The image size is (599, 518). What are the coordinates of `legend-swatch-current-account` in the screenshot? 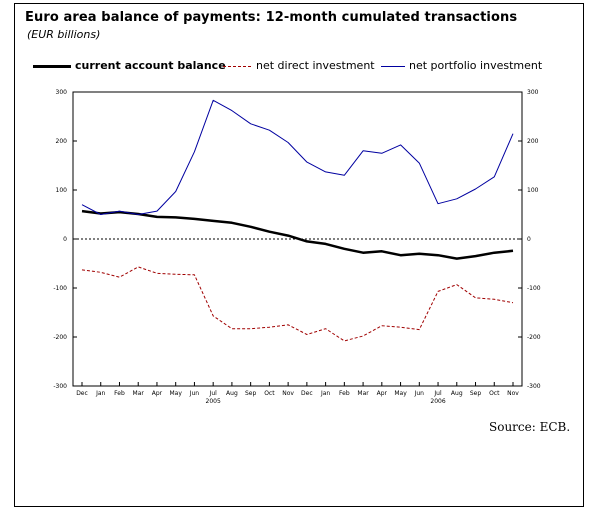 It's located at (52, 66).